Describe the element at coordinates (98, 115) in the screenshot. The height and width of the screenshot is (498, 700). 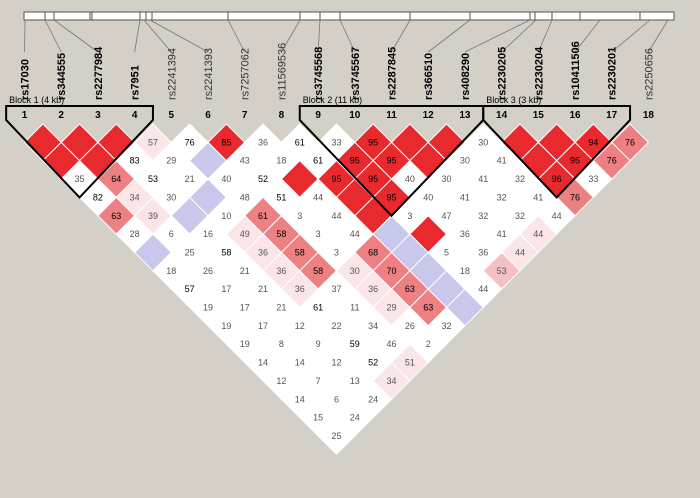
I see `snp-index-label: 3` at that location.